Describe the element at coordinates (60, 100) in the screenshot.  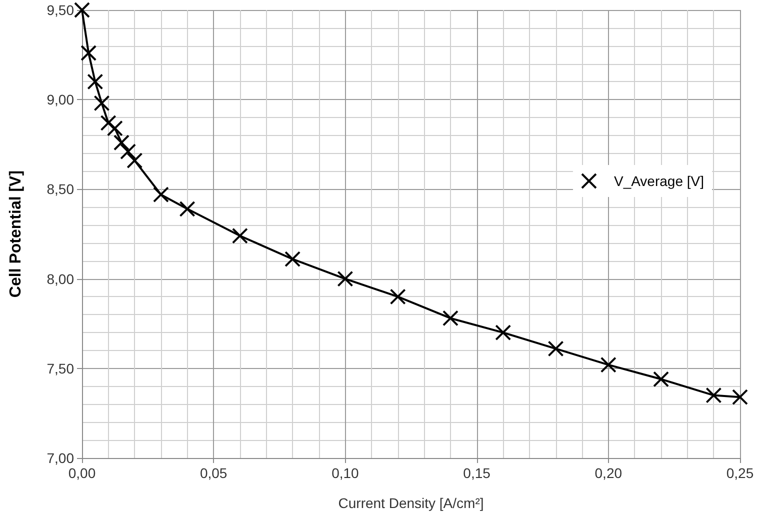
I see `y-tick-label: 9,00` at that location.